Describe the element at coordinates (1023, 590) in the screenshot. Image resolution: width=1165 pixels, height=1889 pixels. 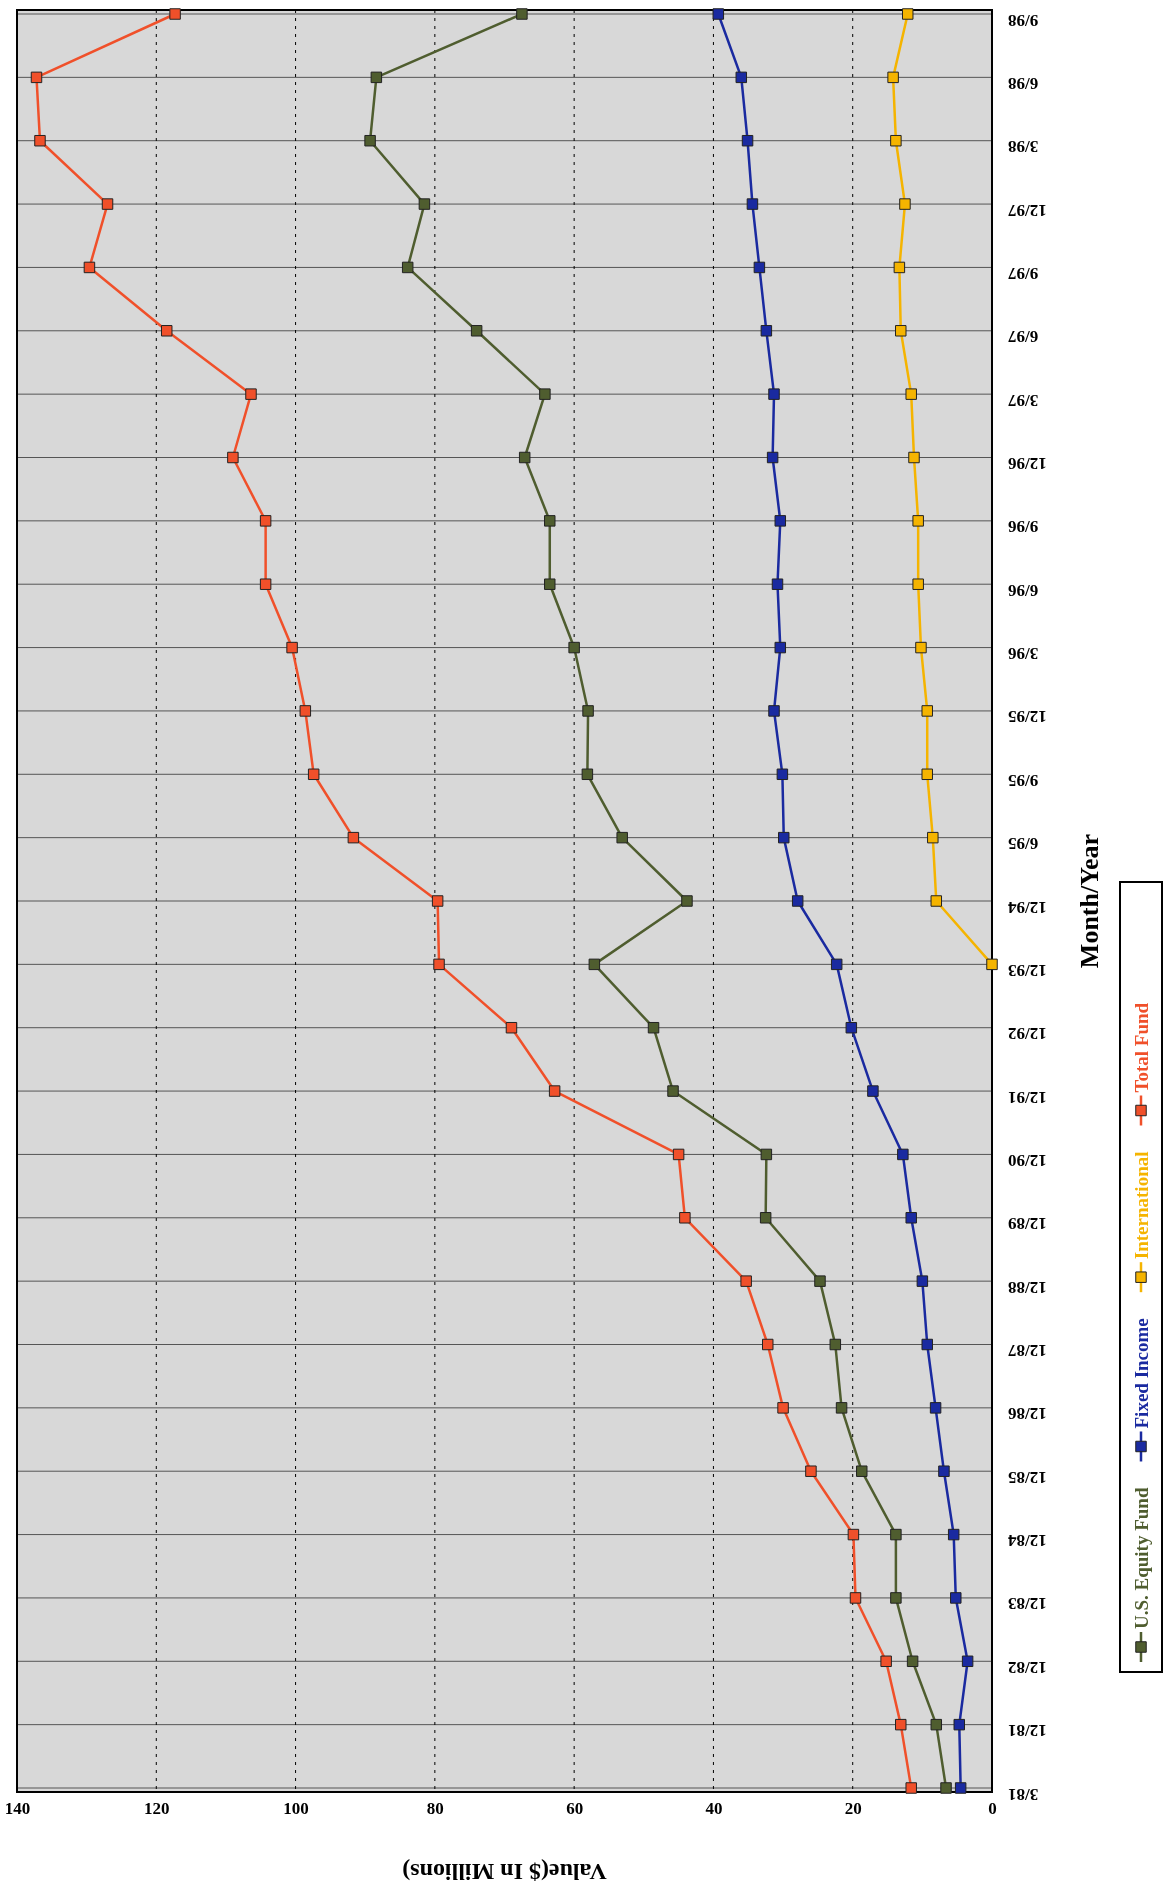
I see `y-tick-label: 6/96` at that location.